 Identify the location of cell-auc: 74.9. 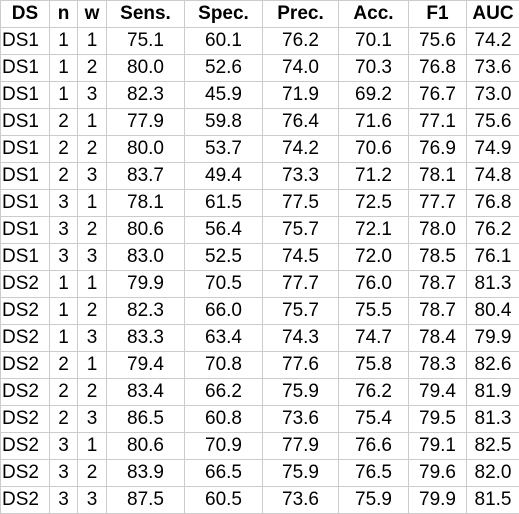
(493, 149).